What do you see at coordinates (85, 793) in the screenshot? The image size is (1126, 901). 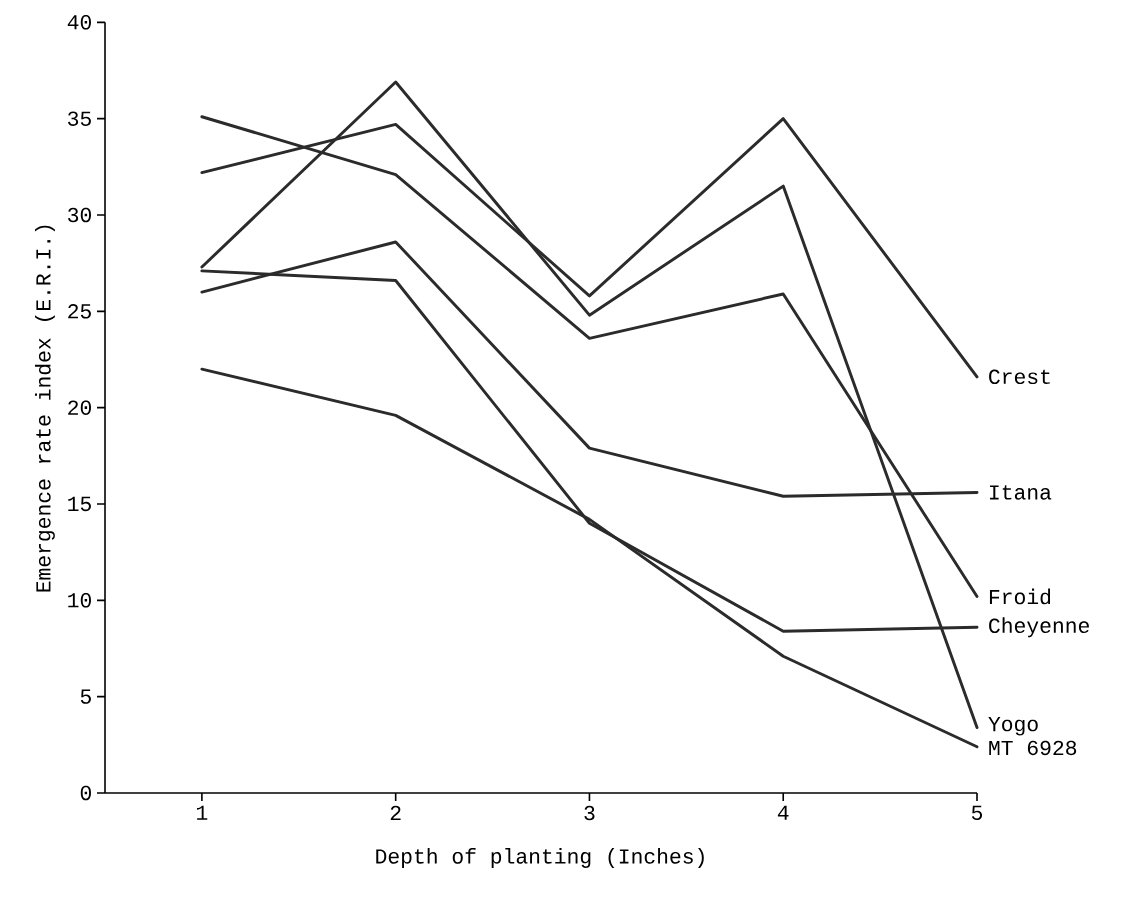 I see `y-tick-label: 0` at bounding box center [85, 793].